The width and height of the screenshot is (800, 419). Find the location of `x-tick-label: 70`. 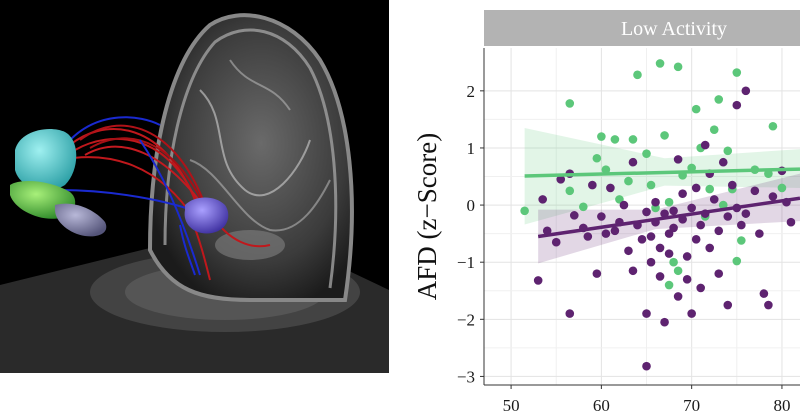

x-tick-label: 70 is located at coordinates (691, 405).